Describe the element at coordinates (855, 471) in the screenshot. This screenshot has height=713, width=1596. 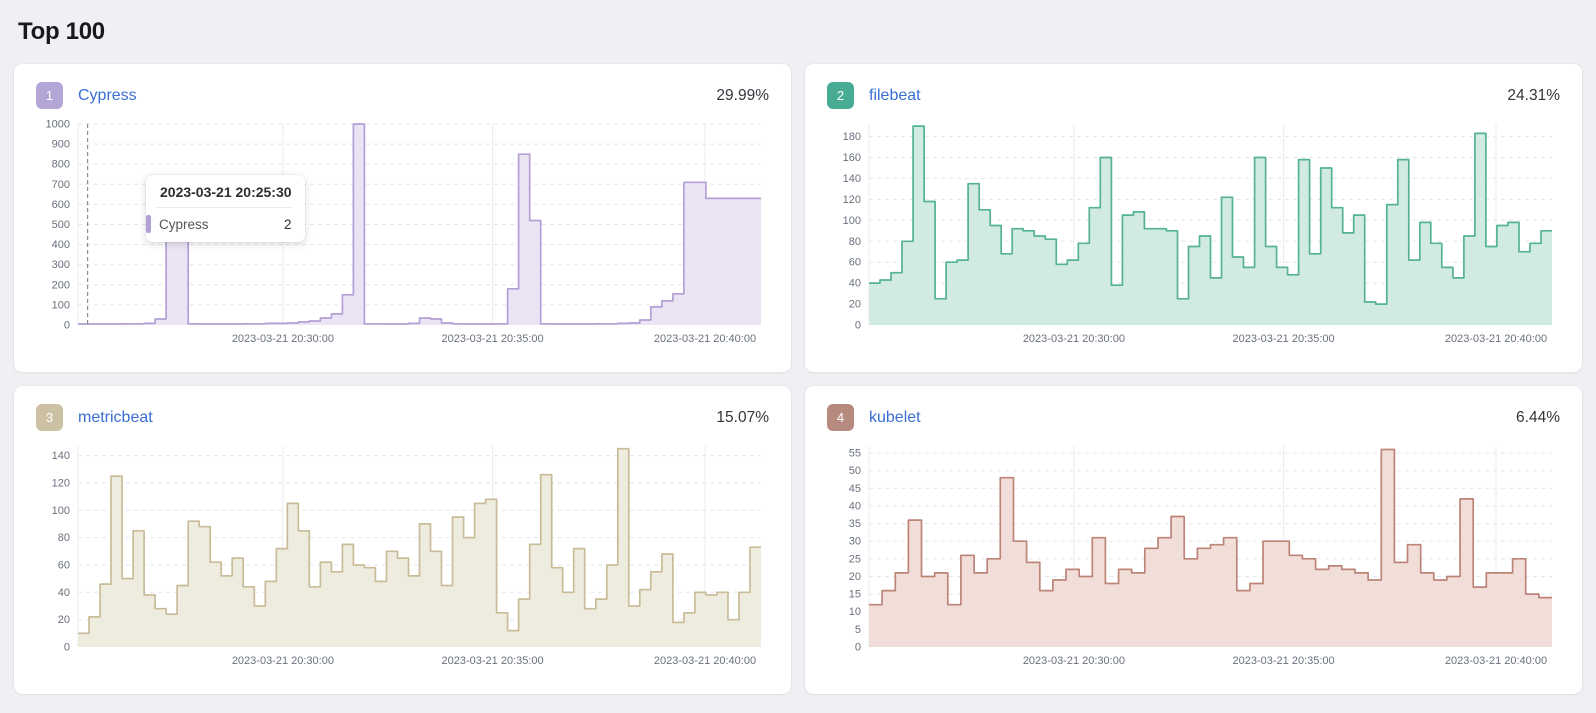
I see `svg-text: 50` at that location.